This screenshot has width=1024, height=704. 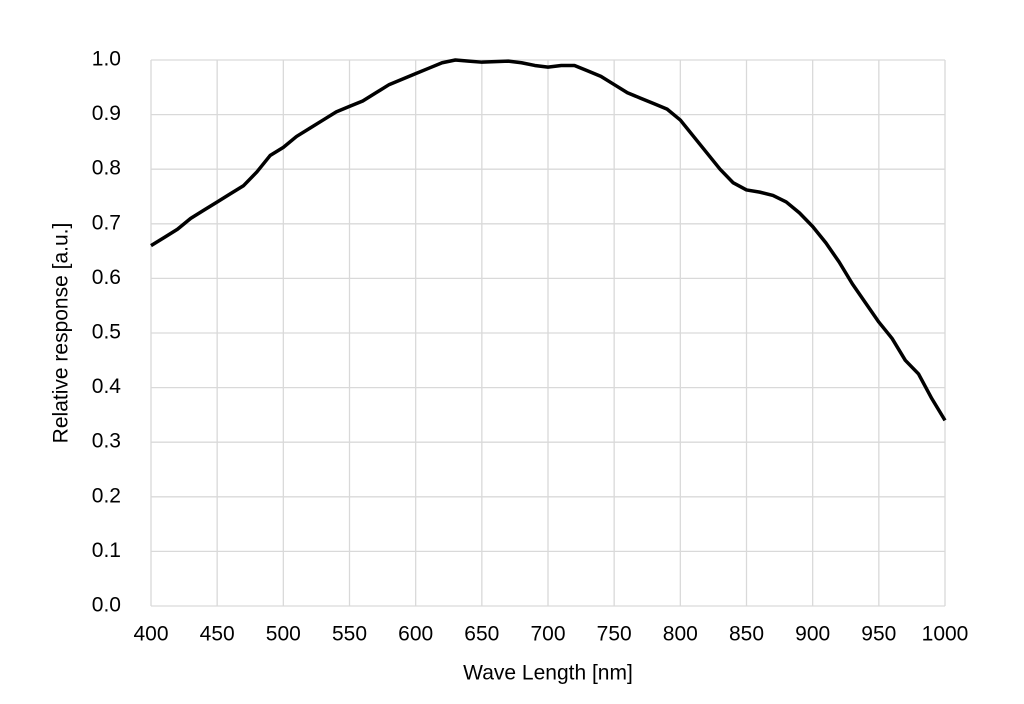 What do you see at coordinates (415, 634) in the screenshot?
I see `x-tick-label: 600` at bounding box center [415, 634].